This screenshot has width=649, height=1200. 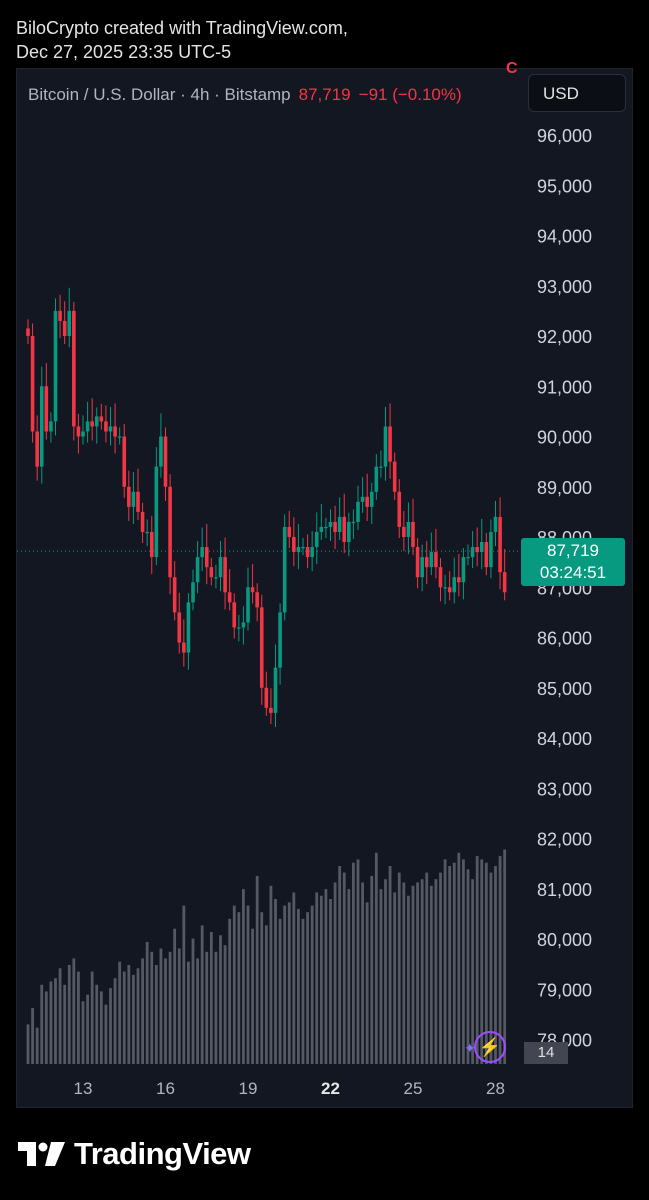 I want to click on y-tick-label: 79,000, so click(x=564, y=990).